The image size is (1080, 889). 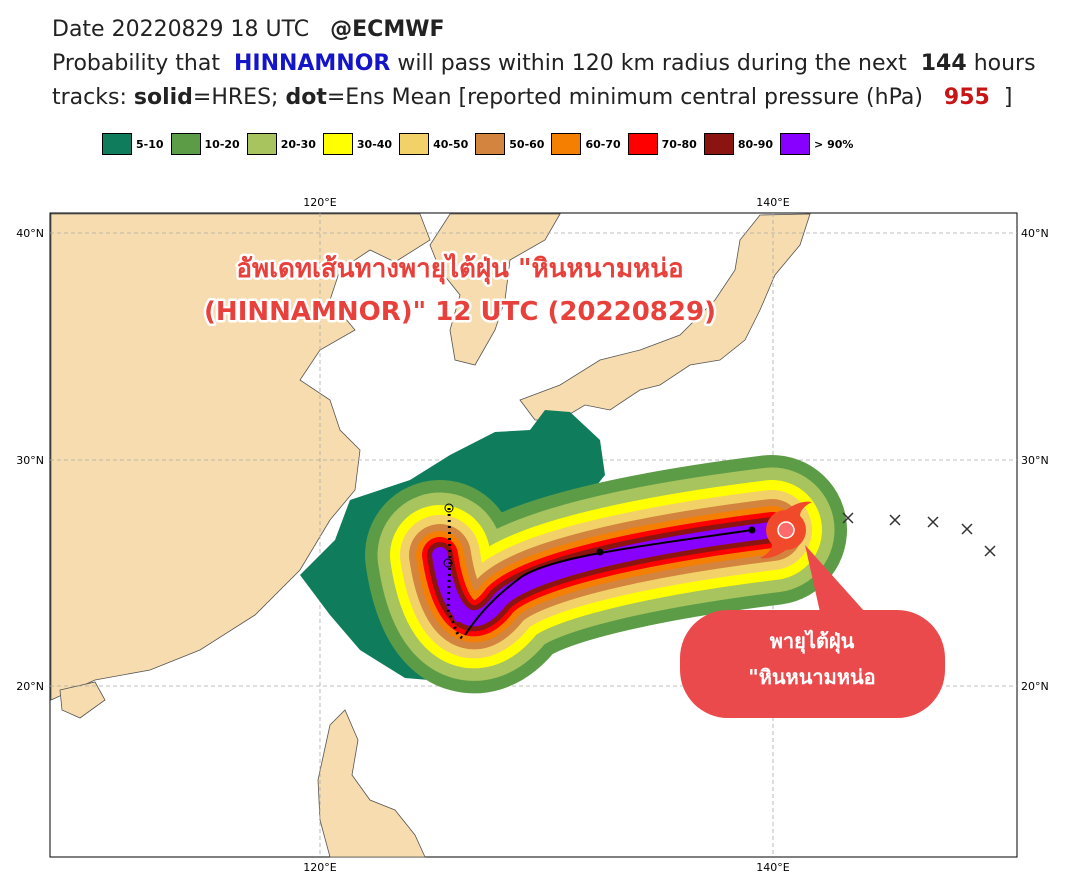 I want to click on legend-label: 10-20, so click(x=222, y=144).